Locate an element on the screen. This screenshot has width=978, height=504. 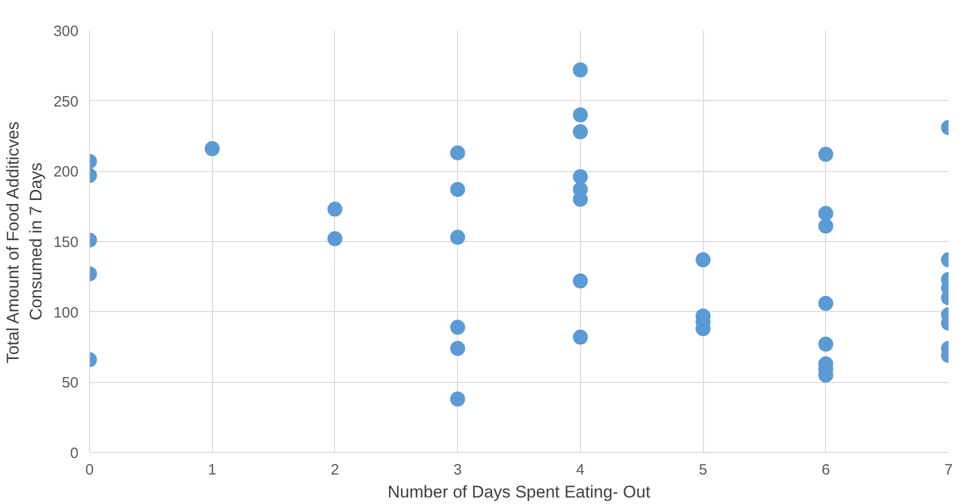
y-tick-label: 250 is located at coordinates (66, 101).